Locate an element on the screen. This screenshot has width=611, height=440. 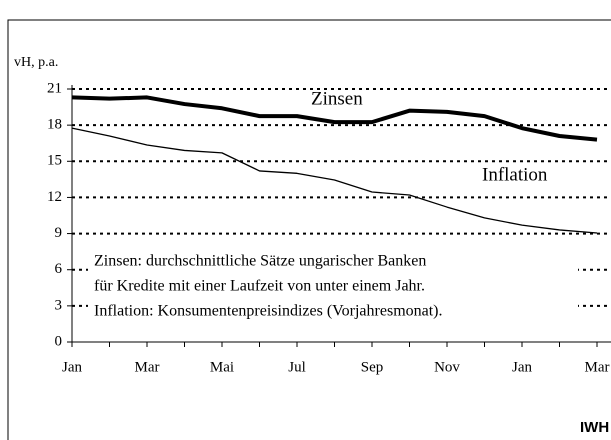
x-tick-label: Jul is located at coordinates (297, 367).